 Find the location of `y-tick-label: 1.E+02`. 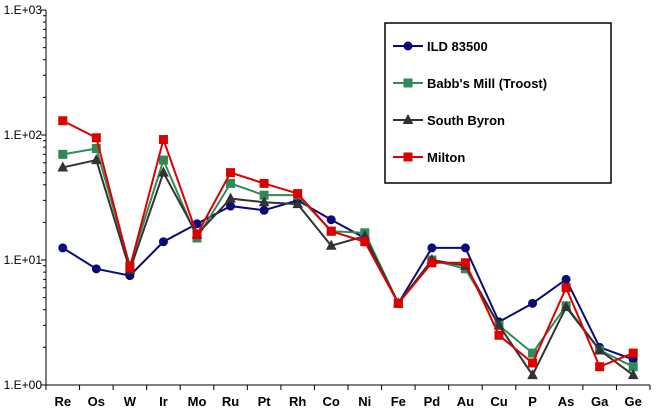

y-tick-label: 1.E+02 is located at coordinates (23, 135).